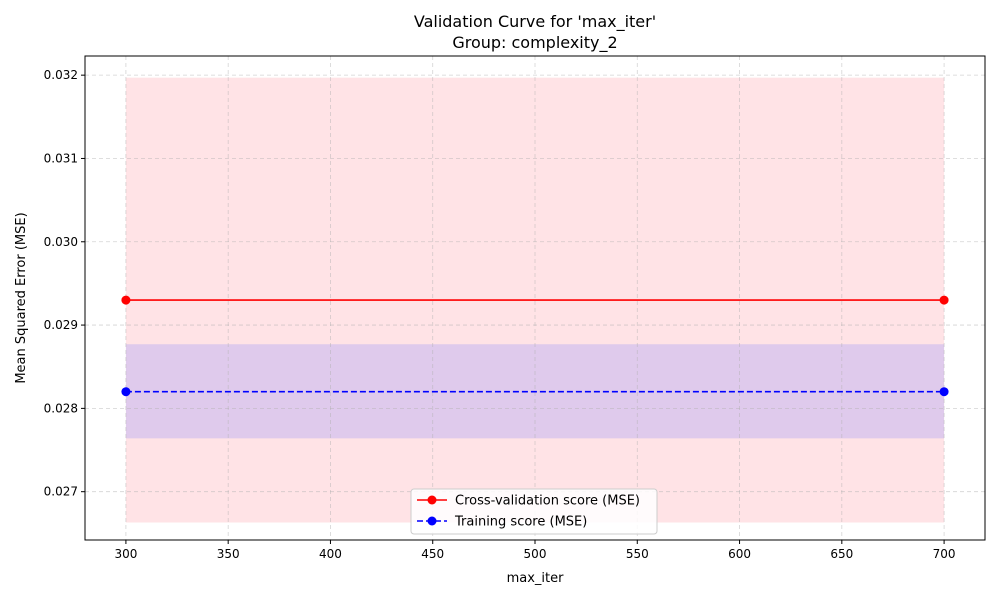 The image size is (1000, 600). I want to click on legend-label-0: Cross-validation score (MSE), so click(547, 501).